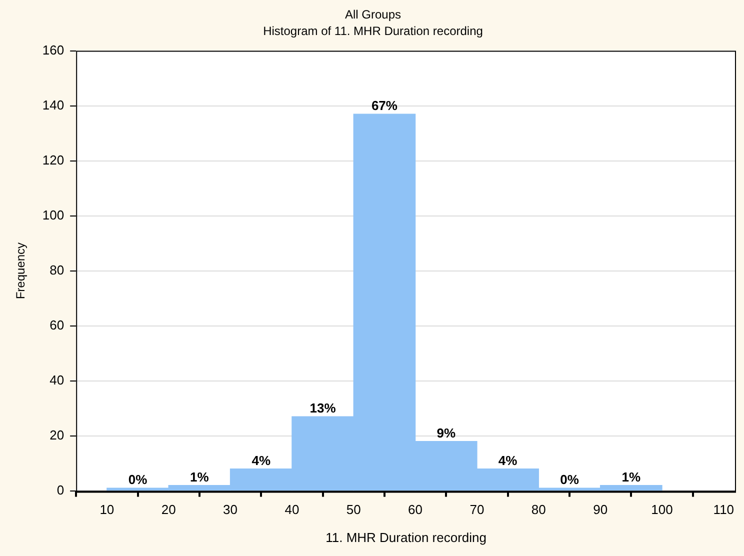 This screenshot has width=744, height=556. Describe the element at coordinates (384, 106) in the screenshot. I see `annotation: 67%` at that location.